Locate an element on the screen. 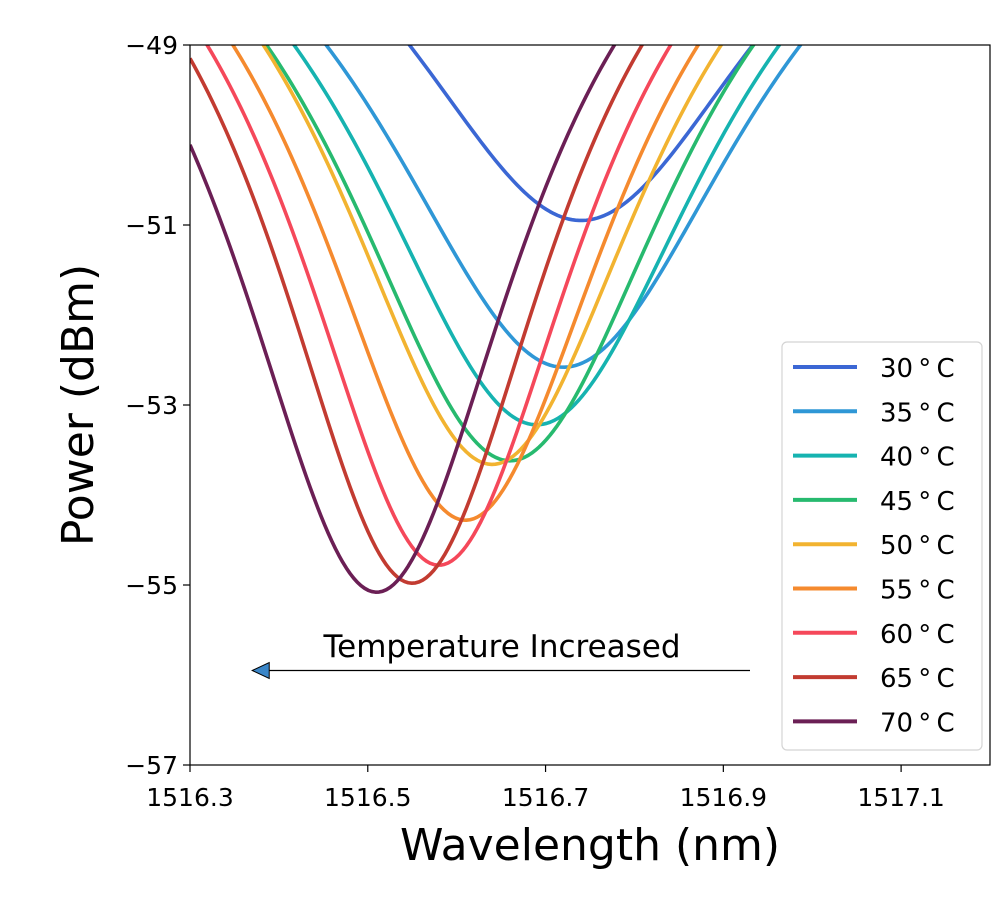 This screenshot has width=1000, height=900. annotation-text: Temperature Increased is located at coordinates (501, 647).